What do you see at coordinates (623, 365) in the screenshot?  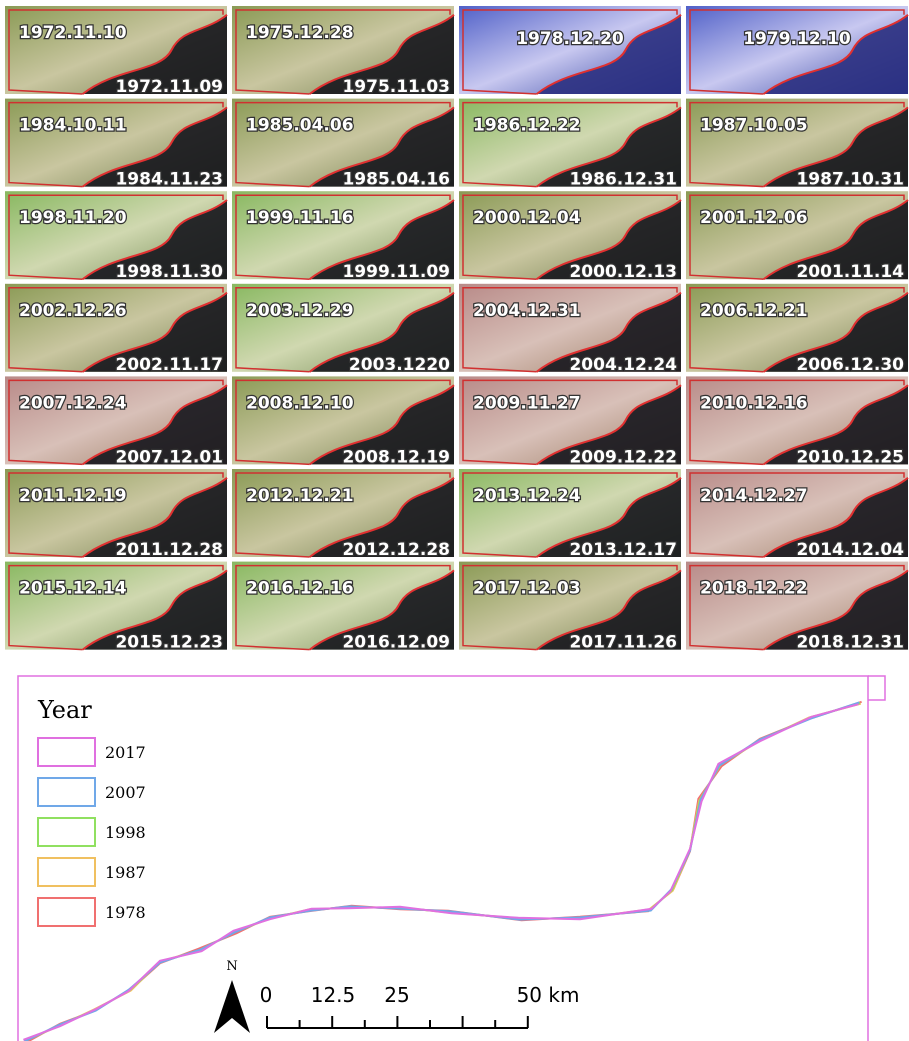 I see `date-label: 2004.12.24` at bounding box center [623, 365].